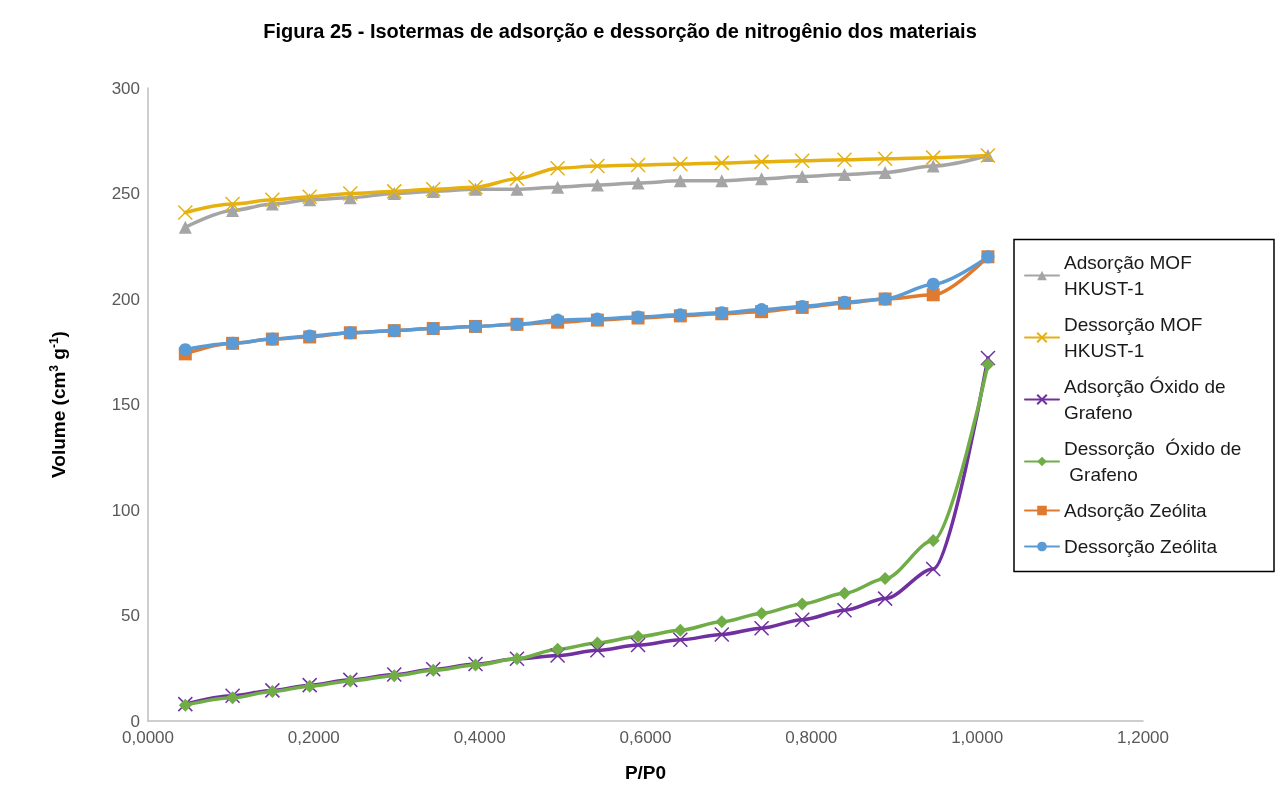  Describe the element at coordinates (645, 772) in the screenshot. I see `x-axis-title: P/P0` at that location.